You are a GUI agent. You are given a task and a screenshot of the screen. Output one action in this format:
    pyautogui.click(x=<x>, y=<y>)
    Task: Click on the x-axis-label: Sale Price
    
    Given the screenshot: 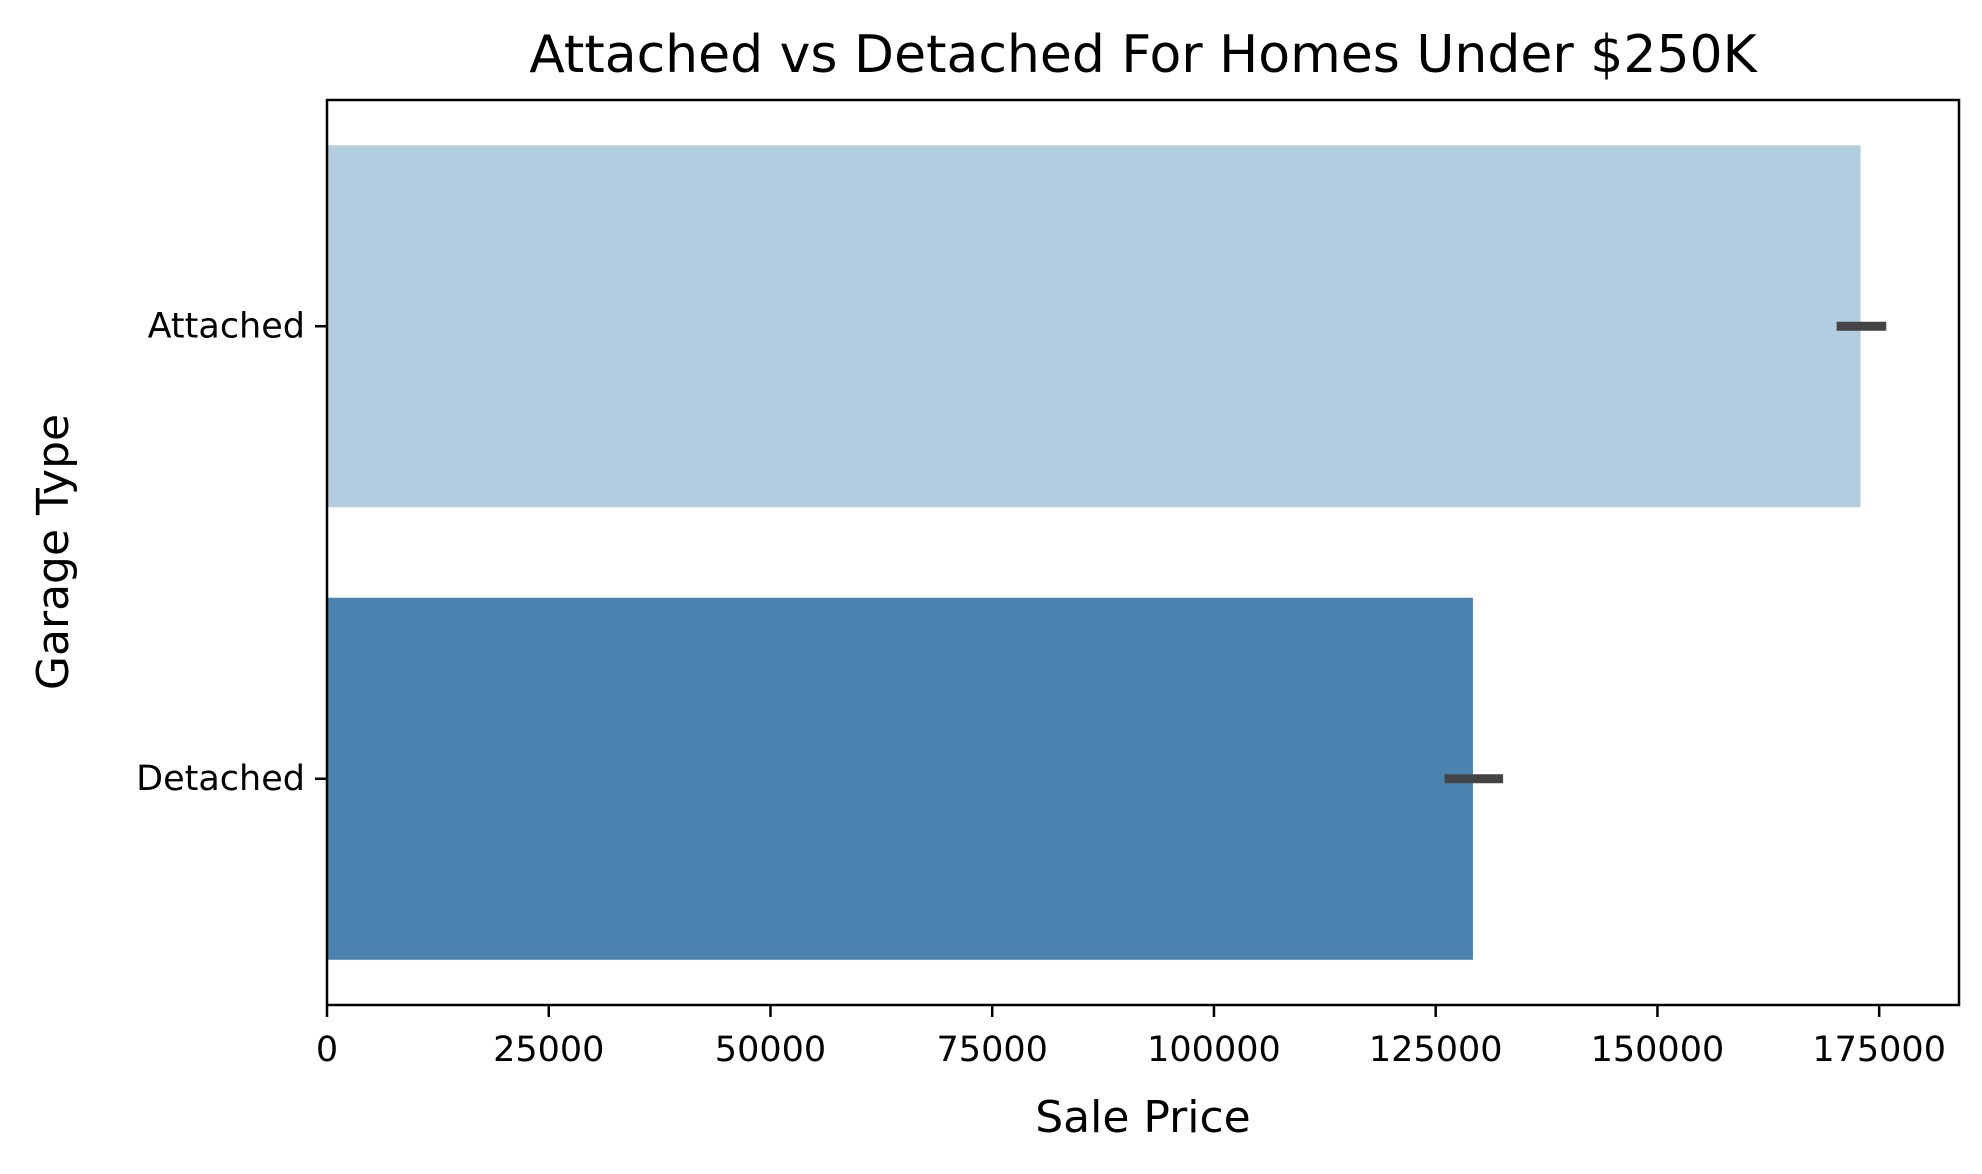 What is the action you would take?
    pyautogui.click(x=1143, y=1117)
    